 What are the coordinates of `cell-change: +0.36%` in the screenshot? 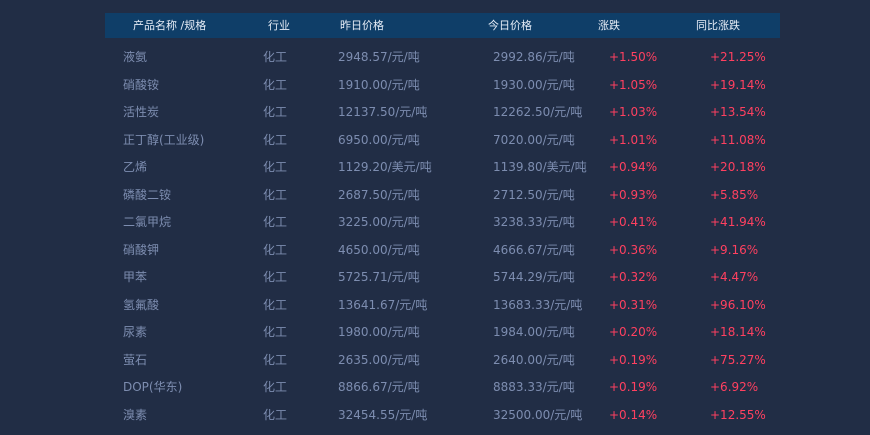 It's located at (633, 249).